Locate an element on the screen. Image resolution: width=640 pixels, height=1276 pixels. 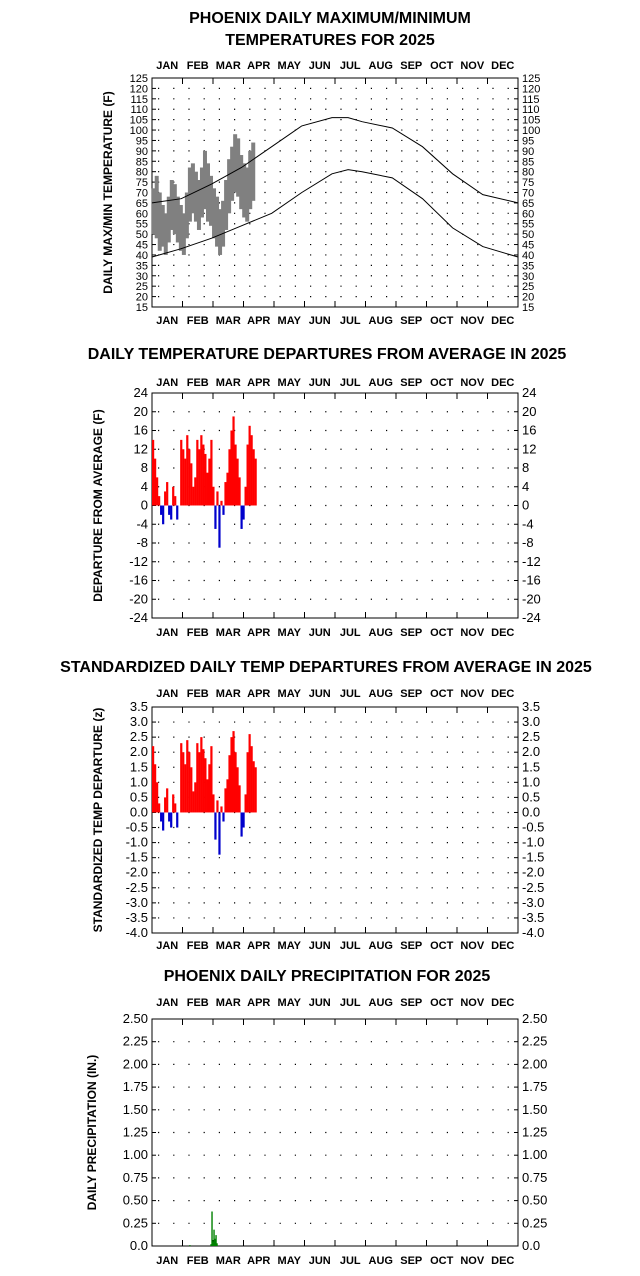
y-tick-label-right: 50 is located at coordinates (528, 235).